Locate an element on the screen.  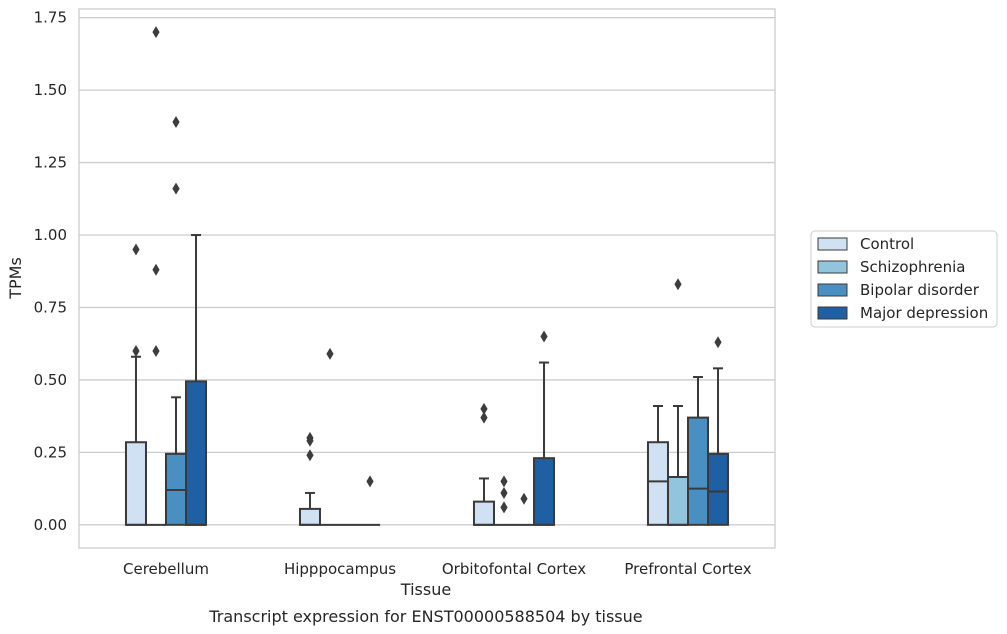
y-tick-label: 0.50 is located at coordinates (50, 380).